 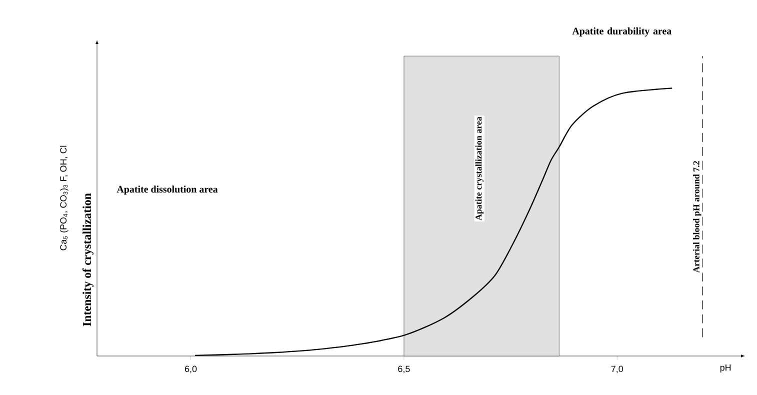 What do you see at coordinates (622, 31) in the screenshot?
I see `text: Apatite durability area` at bounding box center [622, 31].